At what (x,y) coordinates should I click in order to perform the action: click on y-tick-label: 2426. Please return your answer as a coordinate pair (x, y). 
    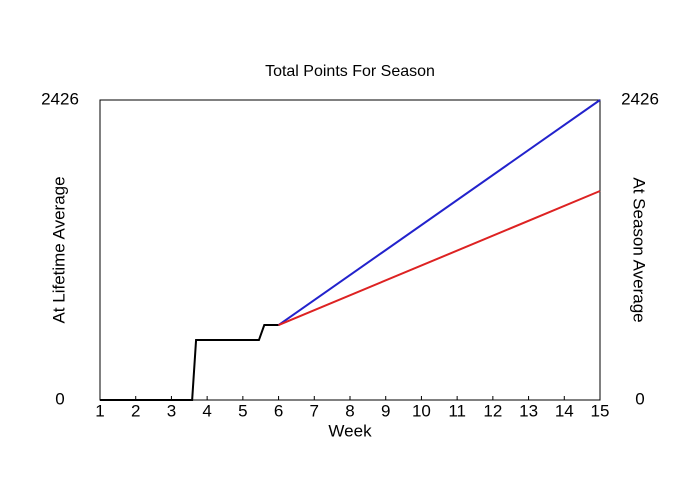
    Looking at the image, I should click on (60, 98).